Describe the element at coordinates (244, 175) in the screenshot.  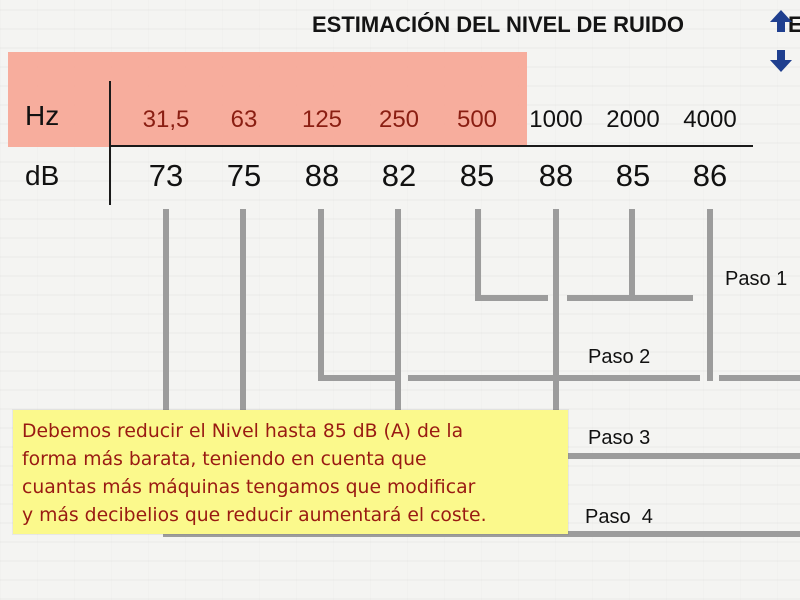
I see `db-cell: 75` at that location.